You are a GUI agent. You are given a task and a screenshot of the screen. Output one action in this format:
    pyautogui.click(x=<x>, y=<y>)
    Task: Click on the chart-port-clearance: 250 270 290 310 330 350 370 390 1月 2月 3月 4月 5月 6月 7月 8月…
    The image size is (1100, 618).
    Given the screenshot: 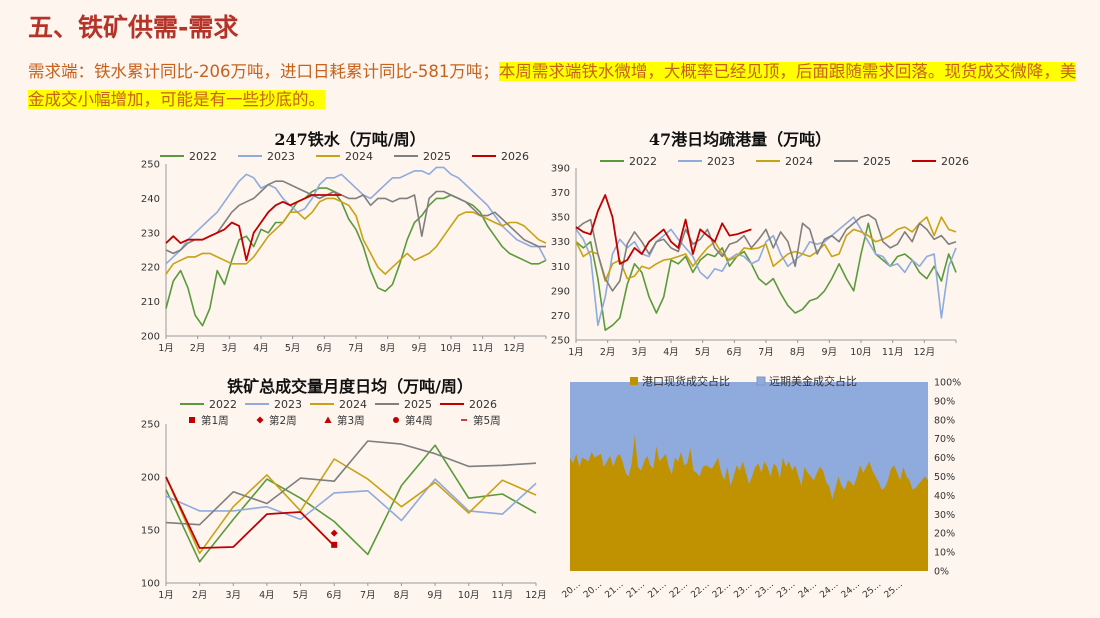 What is the action you would take?
    pyautogui.click(x=760, y=256)
    